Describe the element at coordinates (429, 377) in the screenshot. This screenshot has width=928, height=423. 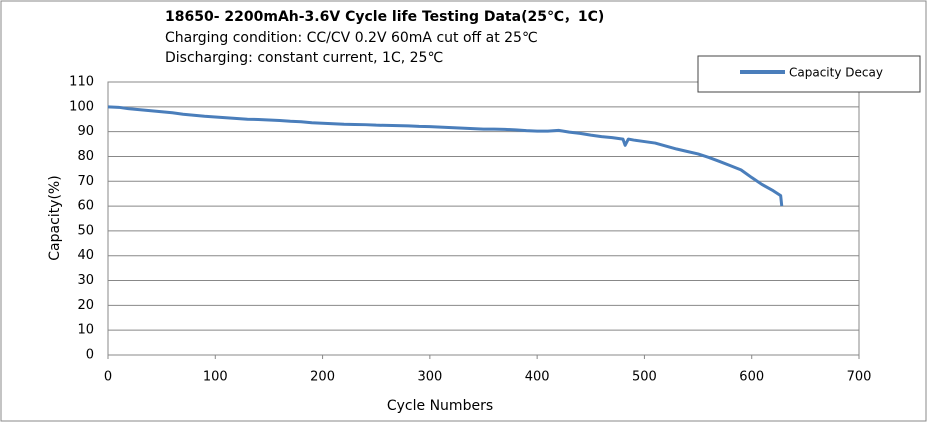
I see `x-tick-label: 300` at that location.